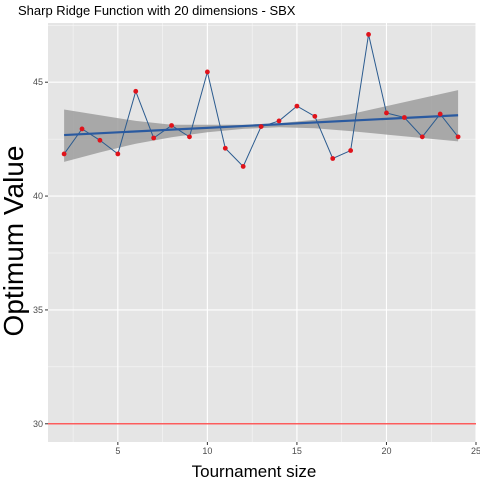 The width and height of the screenshot is (480, 480). Describe the element at coordinates (475, 451) in the screenshot. I see `x-tick-label: 25` at that location.